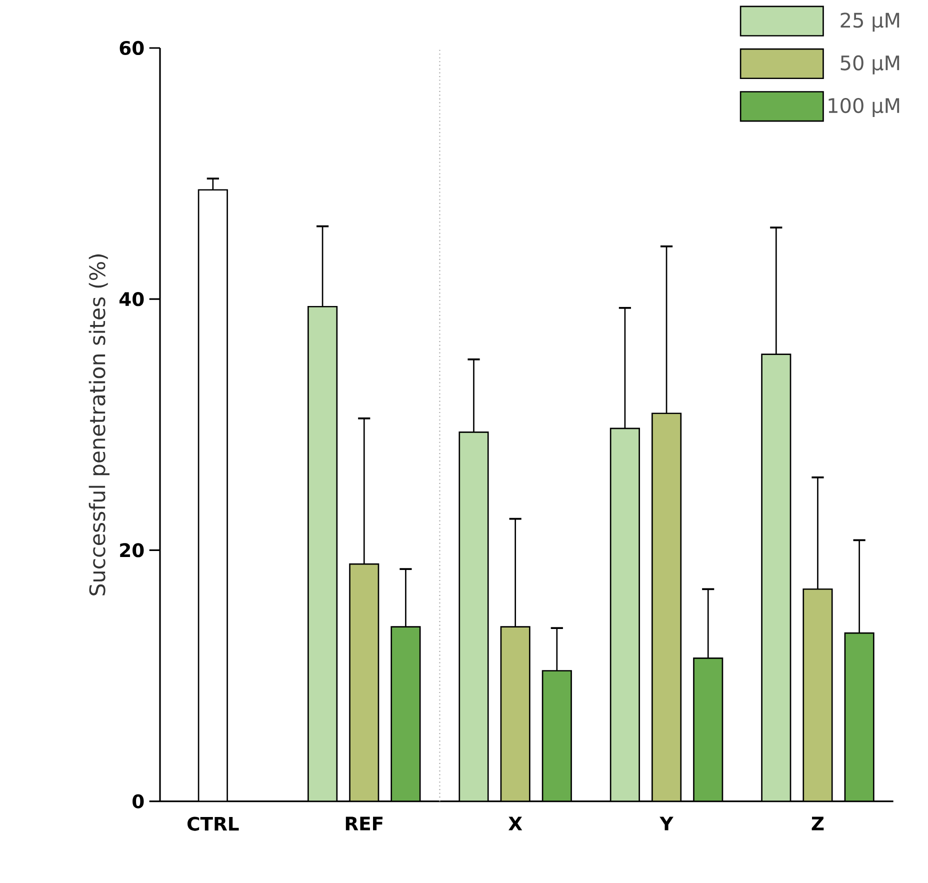  I want to click on legend-label: 50 µM, so click(870, 64).